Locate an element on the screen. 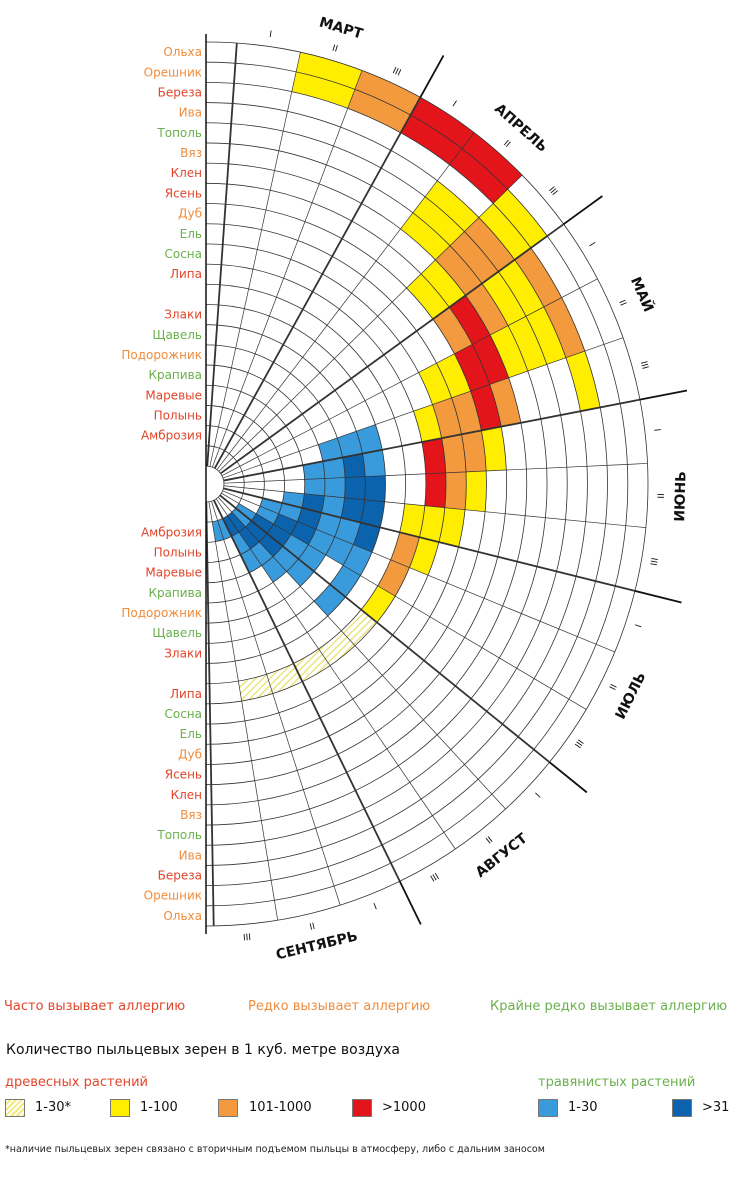 Image resolution: width=750 pixels, height=1179 pixels. cell-Дуб-7 is located at coordinates (453, 375).